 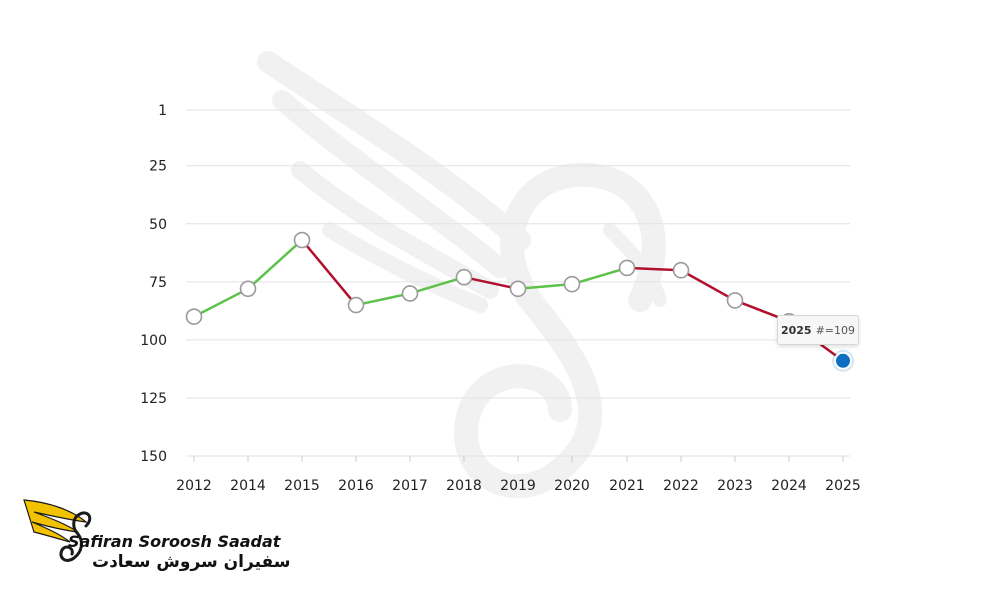 I want to click on x-tick-label: 2023, so click(x=735, y=486).